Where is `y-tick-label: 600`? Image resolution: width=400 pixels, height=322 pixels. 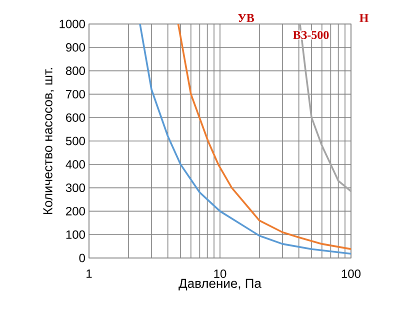
y-tick-label: 600 is located at coordinates (76, 117).